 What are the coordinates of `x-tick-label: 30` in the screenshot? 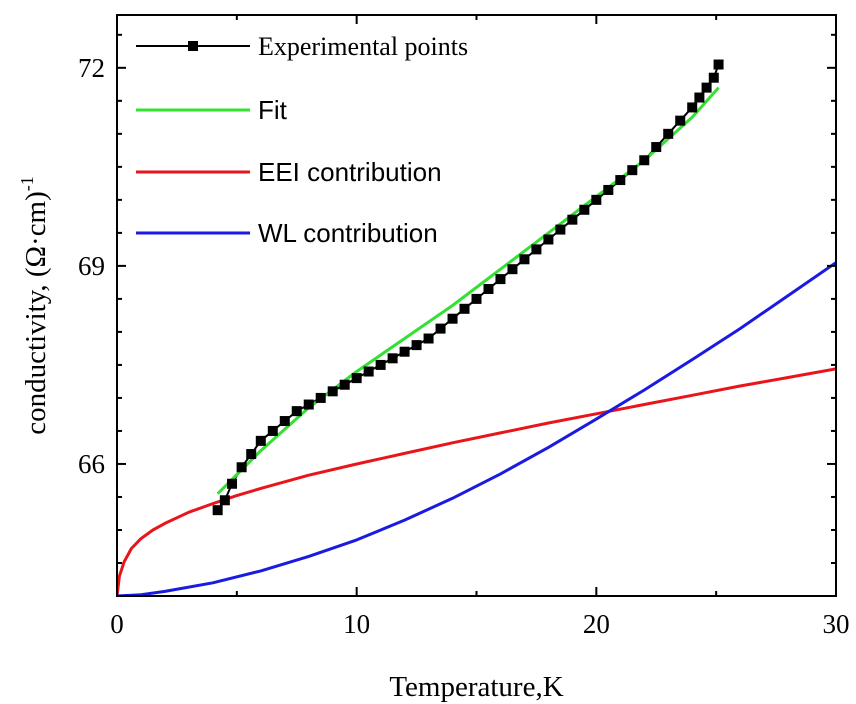 It's located at (836, 624).